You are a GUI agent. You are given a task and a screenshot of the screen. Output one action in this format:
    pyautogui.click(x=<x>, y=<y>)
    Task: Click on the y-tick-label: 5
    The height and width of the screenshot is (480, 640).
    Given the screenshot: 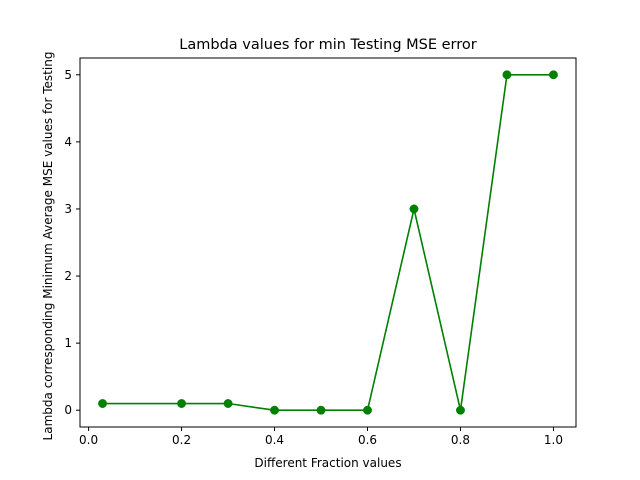 What is the action you would take?
    pyautogui.click(x=68, y=75)
    